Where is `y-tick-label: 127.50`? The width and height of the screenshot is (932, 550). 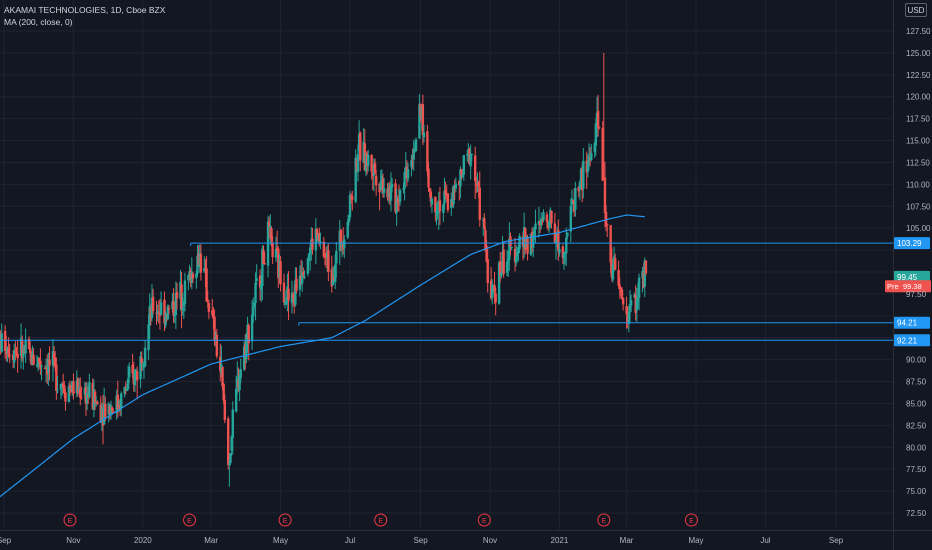
y-tick-label: 127.50 is located at coordinates (918, 31).